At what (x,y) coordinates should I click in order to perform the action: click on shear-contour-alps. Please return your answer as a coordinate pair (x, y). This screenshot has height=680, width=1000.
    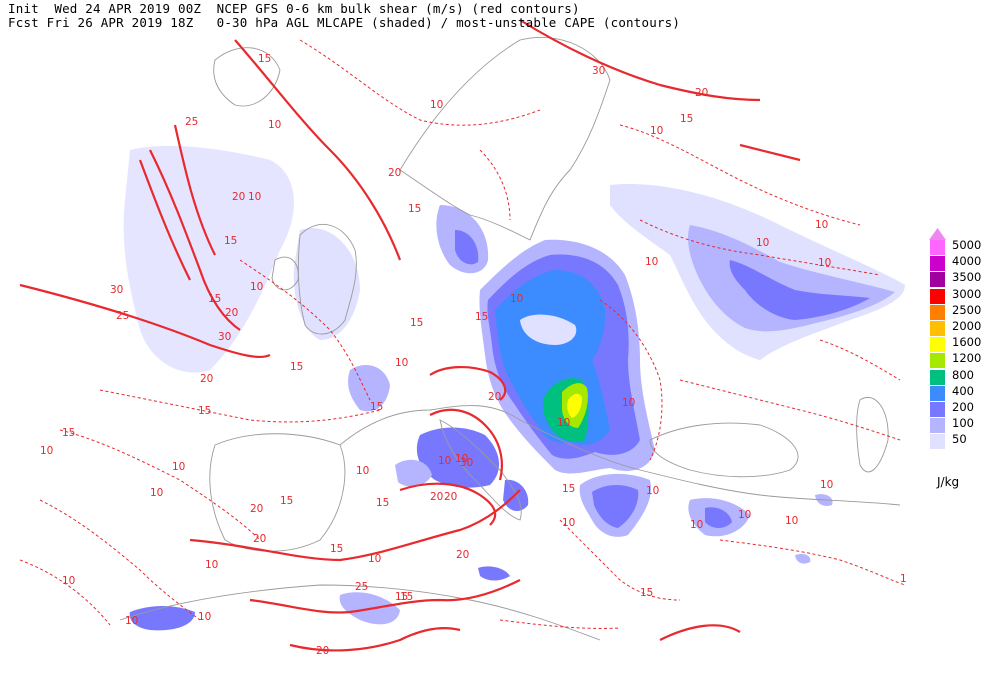
    Looking at the image, I should click on (468, 383).